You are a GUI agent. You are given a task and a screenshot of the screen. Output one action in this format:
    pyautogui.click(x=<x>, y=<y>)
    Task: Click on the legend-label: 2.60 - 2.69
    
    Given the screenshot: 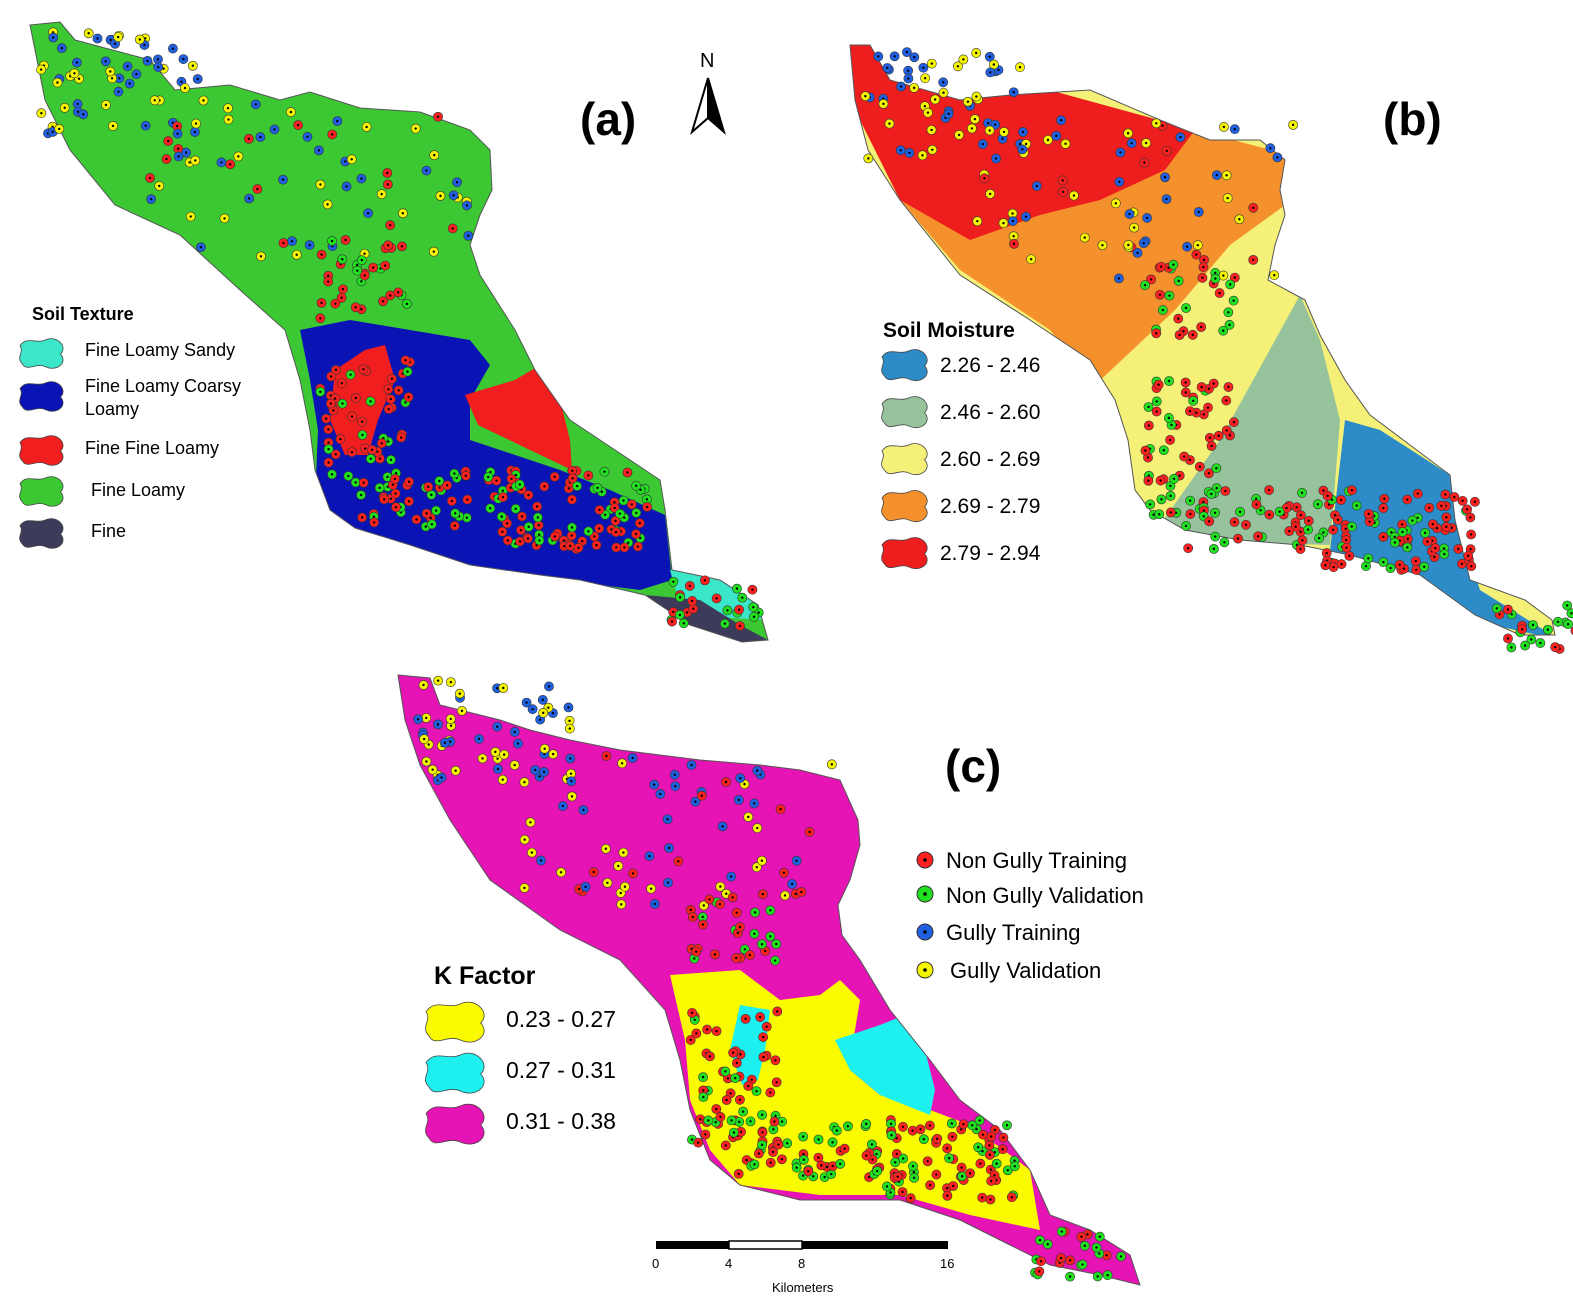 What is the action you would take?
    pyautogui.click(x=990, y=459)
    